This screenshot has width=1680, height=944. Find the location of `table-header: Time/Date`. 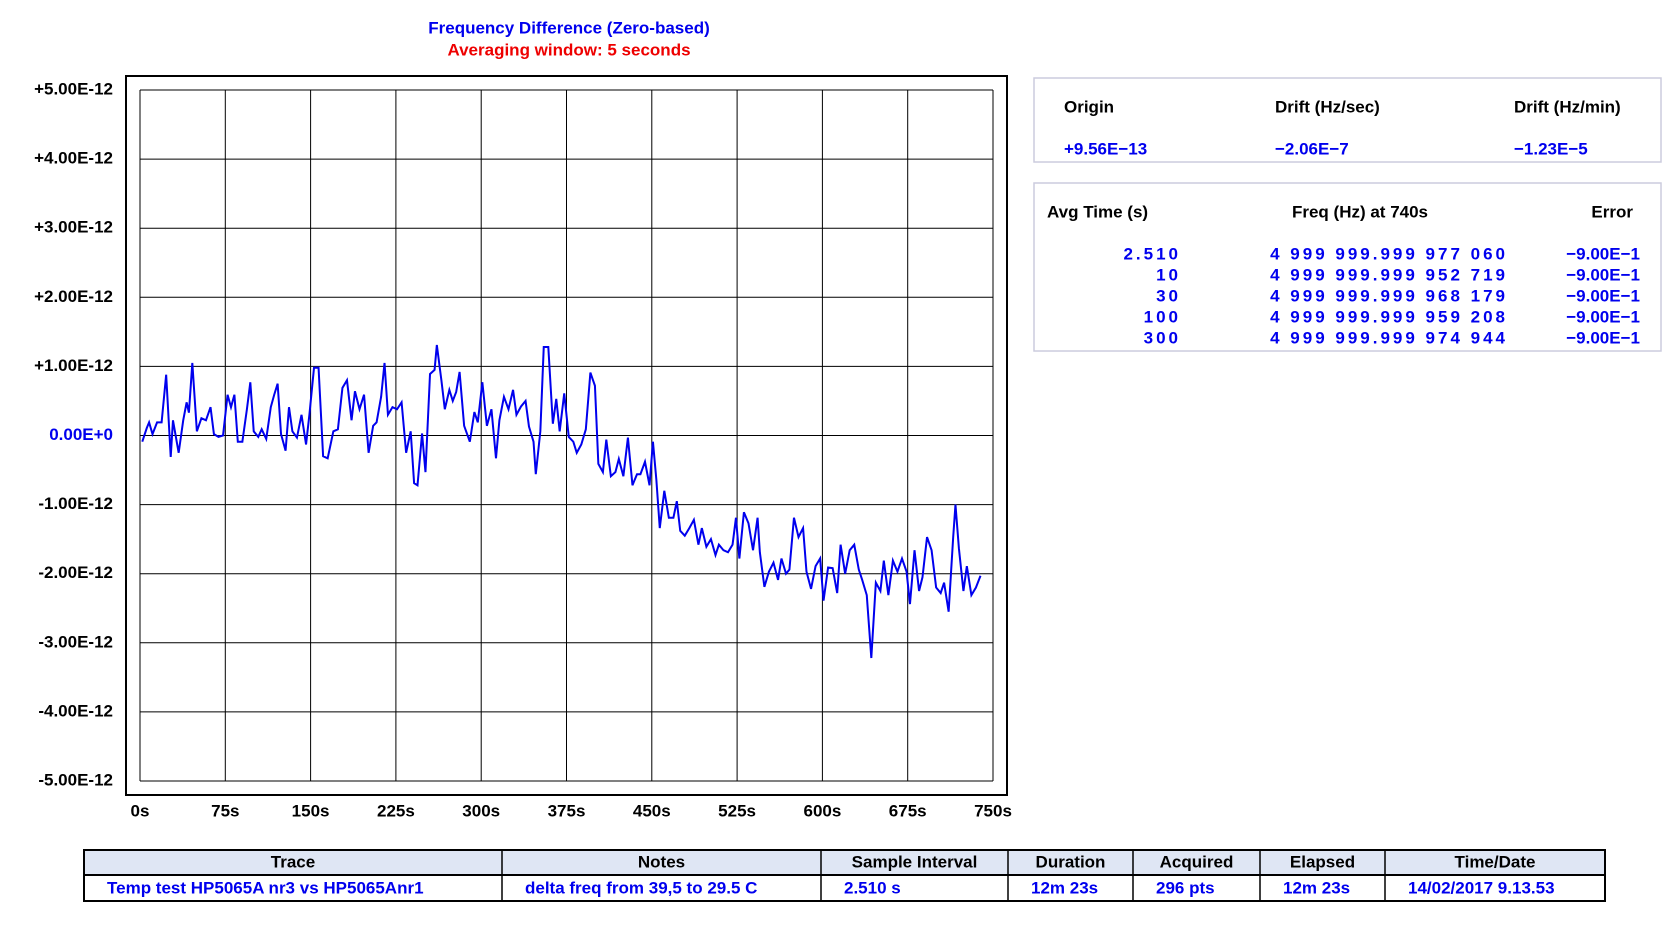

table-header: Time/Date is located at coordinates (1495, 861).